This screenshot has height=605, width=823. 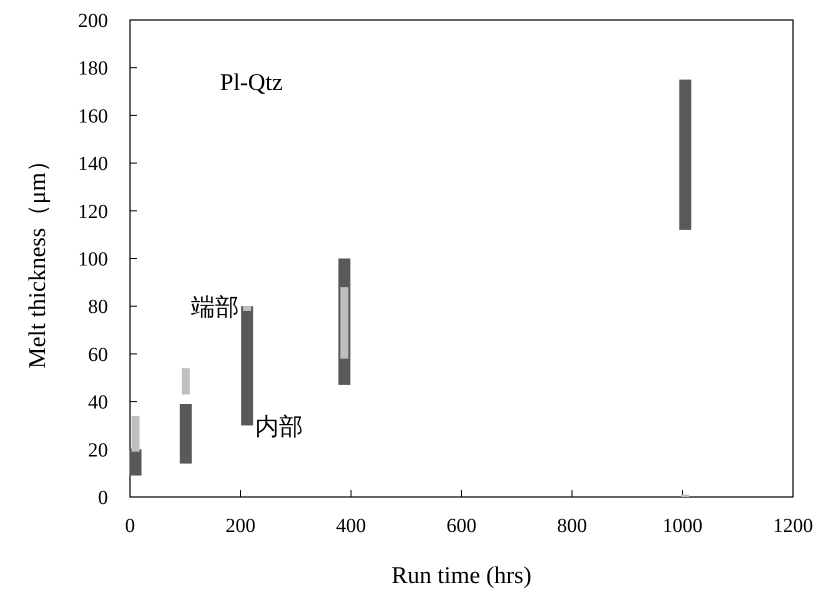 I want to click on y-tick-label: 180, so click(x=93, y=69).